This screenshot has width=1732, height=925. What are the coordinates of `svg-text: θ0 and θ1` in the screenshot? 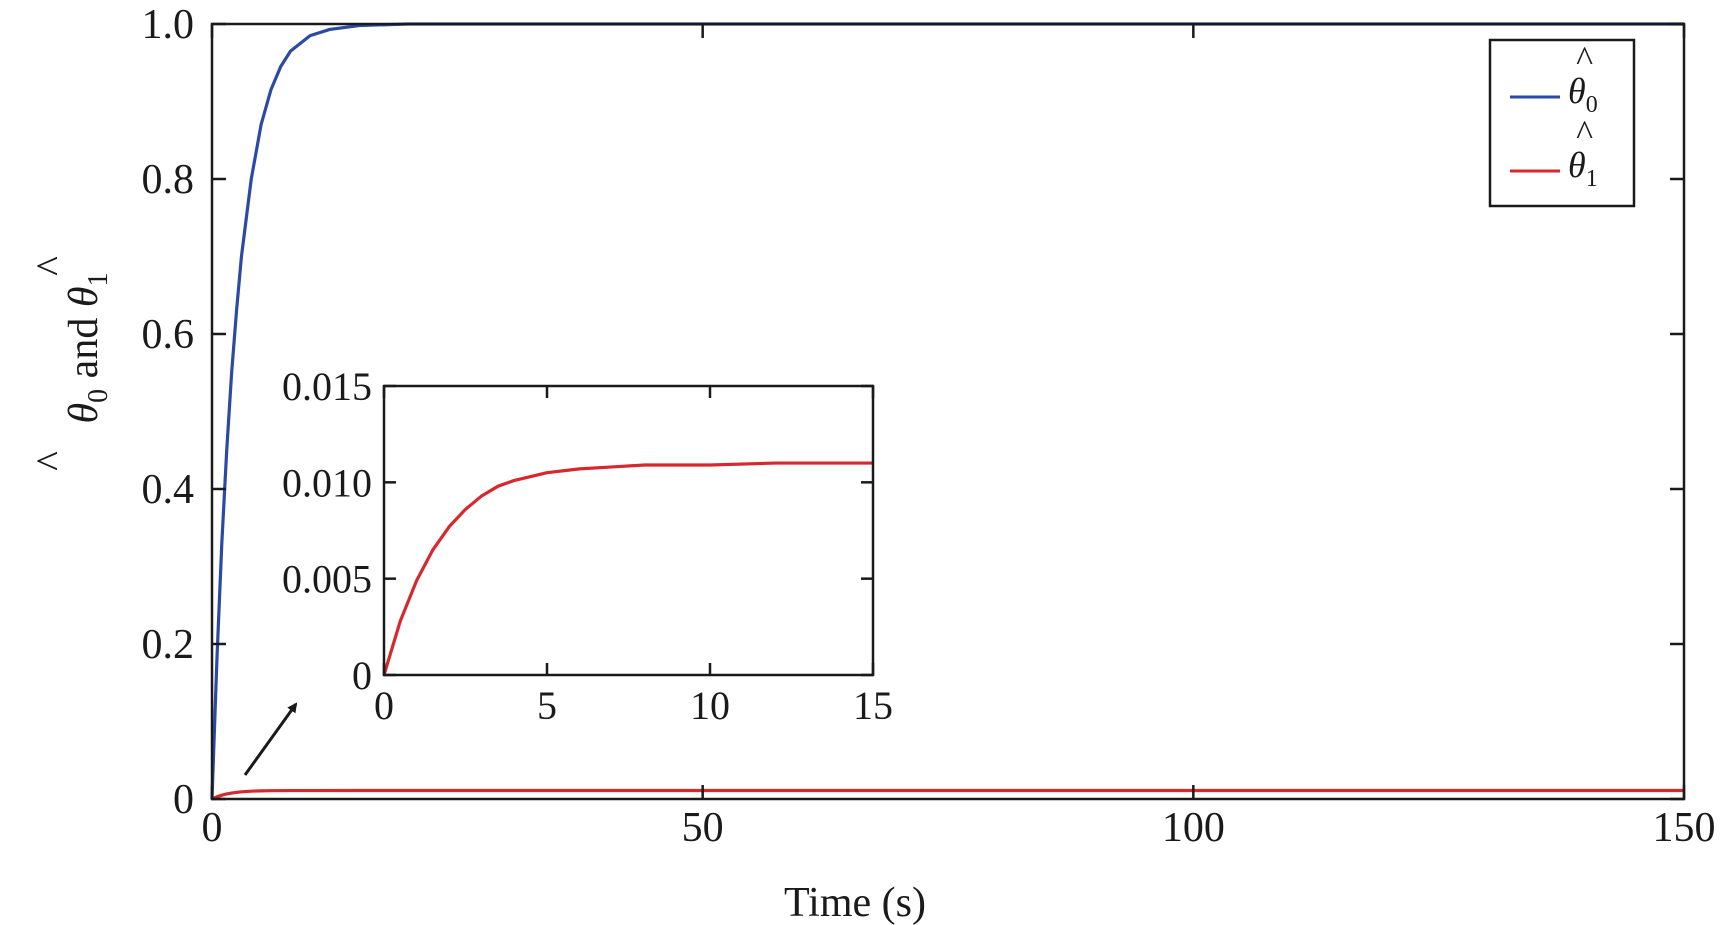 It's located at (87, 348).